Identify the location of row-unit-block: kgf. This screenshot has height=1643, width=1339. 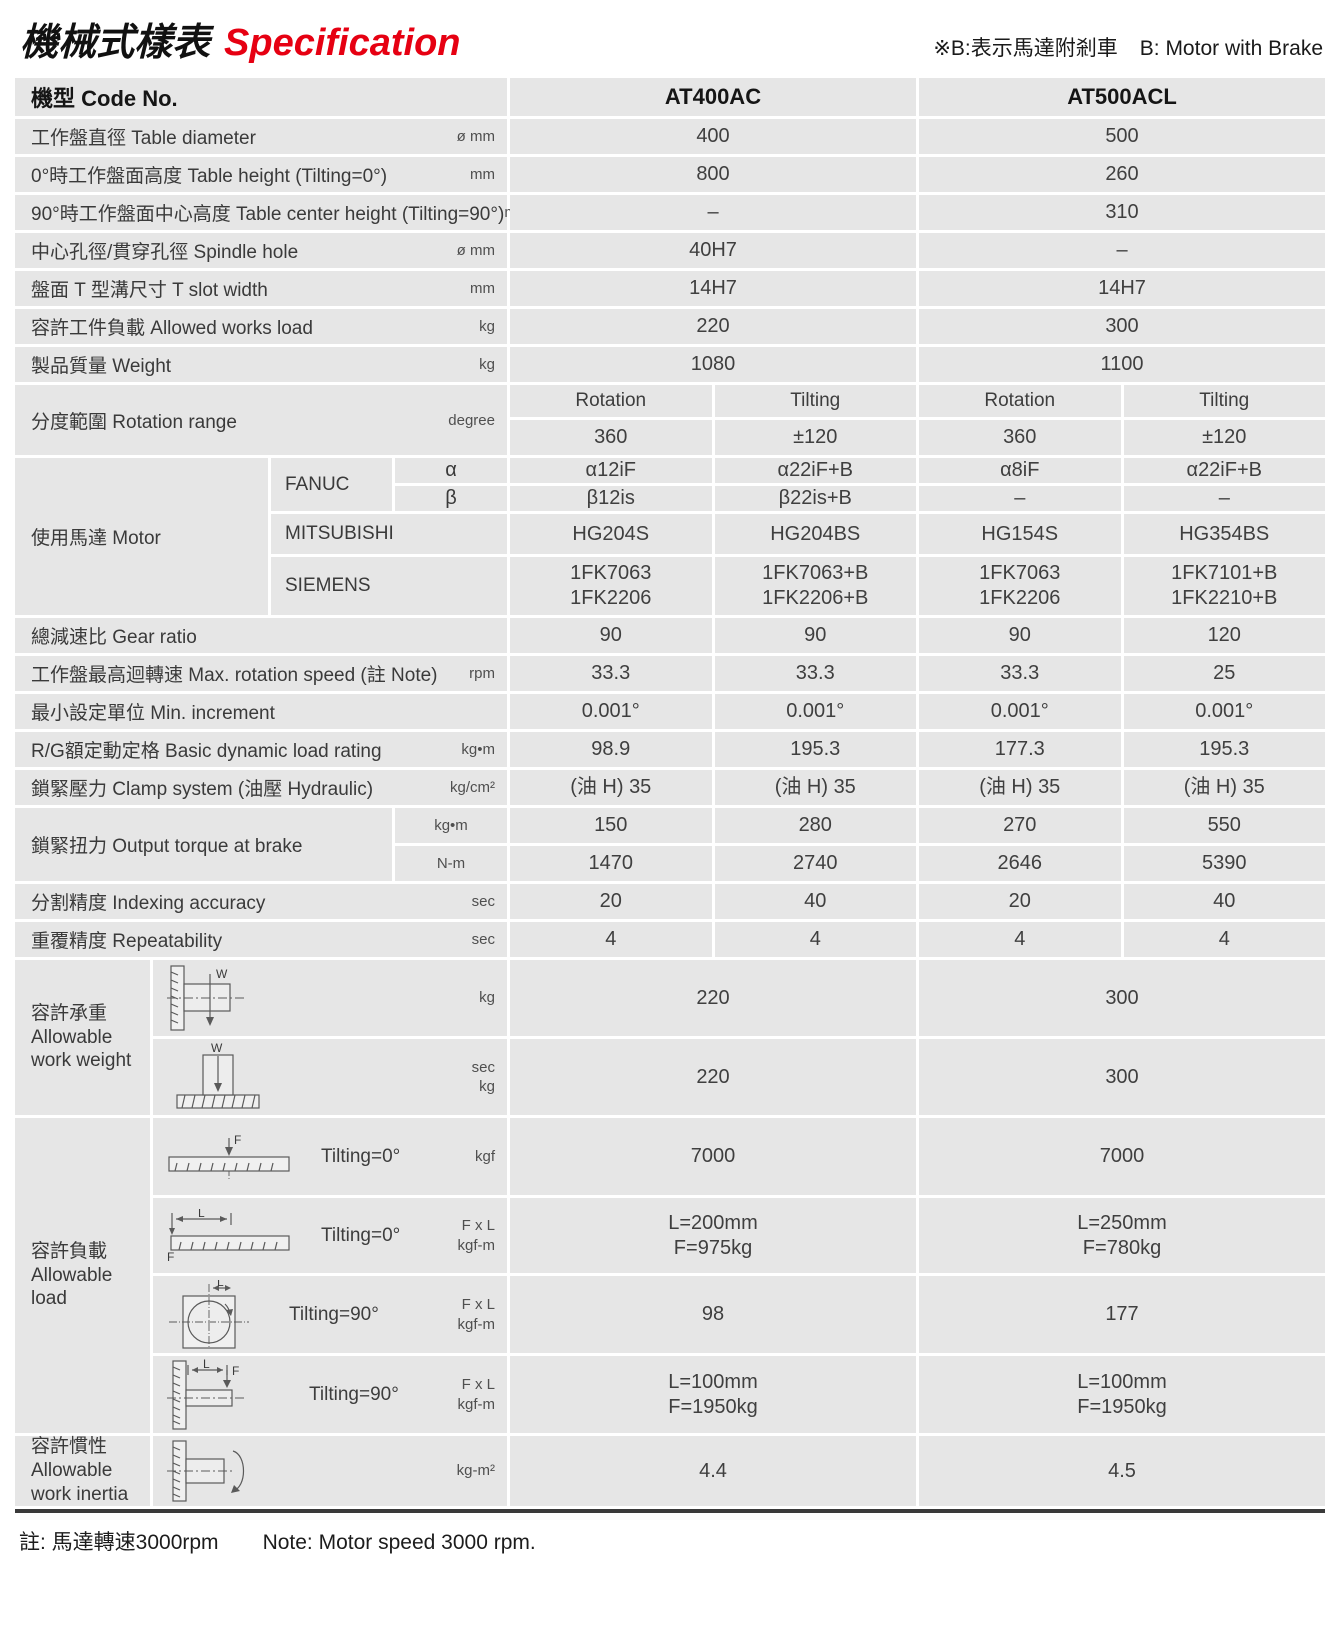
(485, 1157).